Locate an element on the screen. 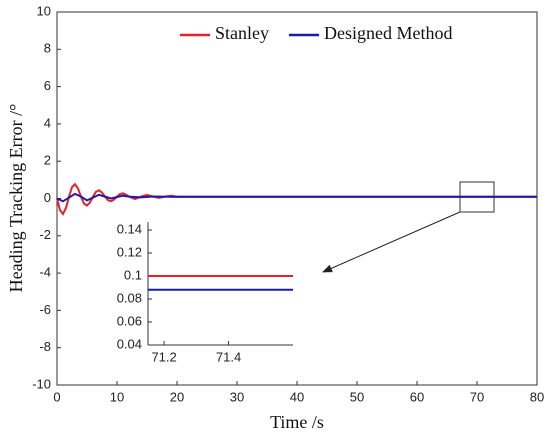 Image resolution: width=550 pixels, height=442 pixels. y-tick-label: 0 is located at coordinates (47, 197).